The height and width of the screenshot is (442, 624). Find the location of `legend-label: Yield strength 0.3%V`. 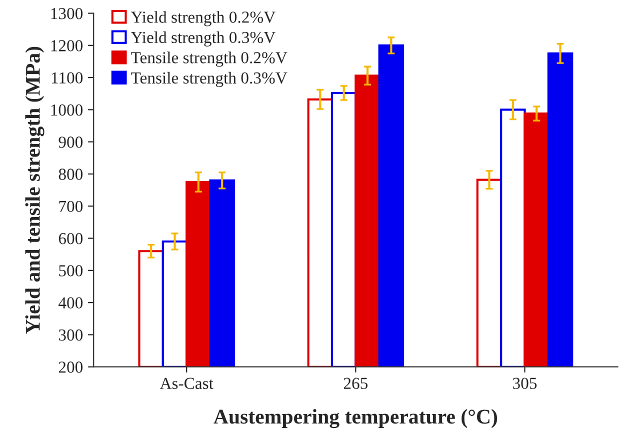

legend-label: Yield strength 0.3%V is located at coordinates (203, 39).